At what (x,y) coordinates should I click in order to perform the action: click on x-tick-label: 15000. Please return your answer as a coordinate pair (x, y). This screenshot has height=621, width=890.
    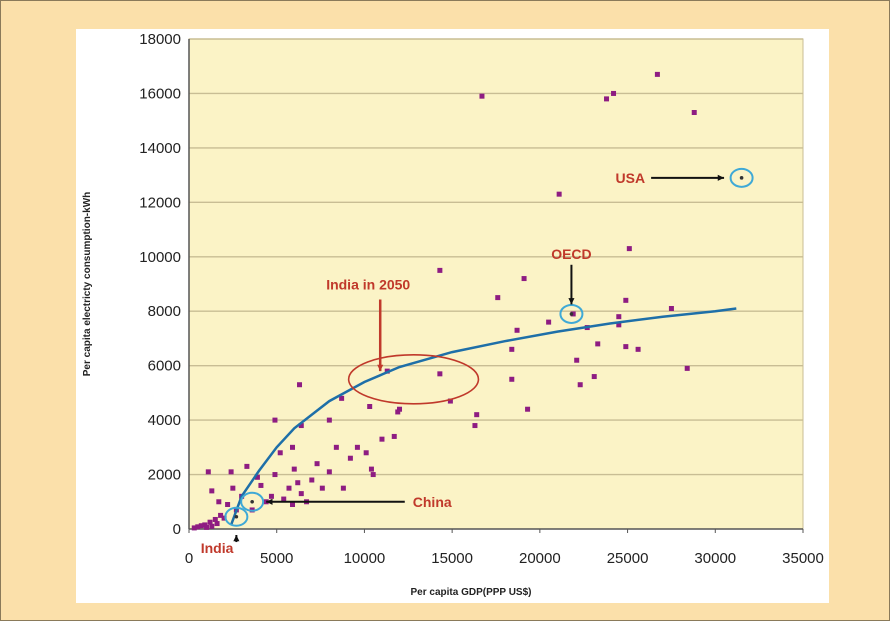
    Looking at the image, I should click on (452, 558).